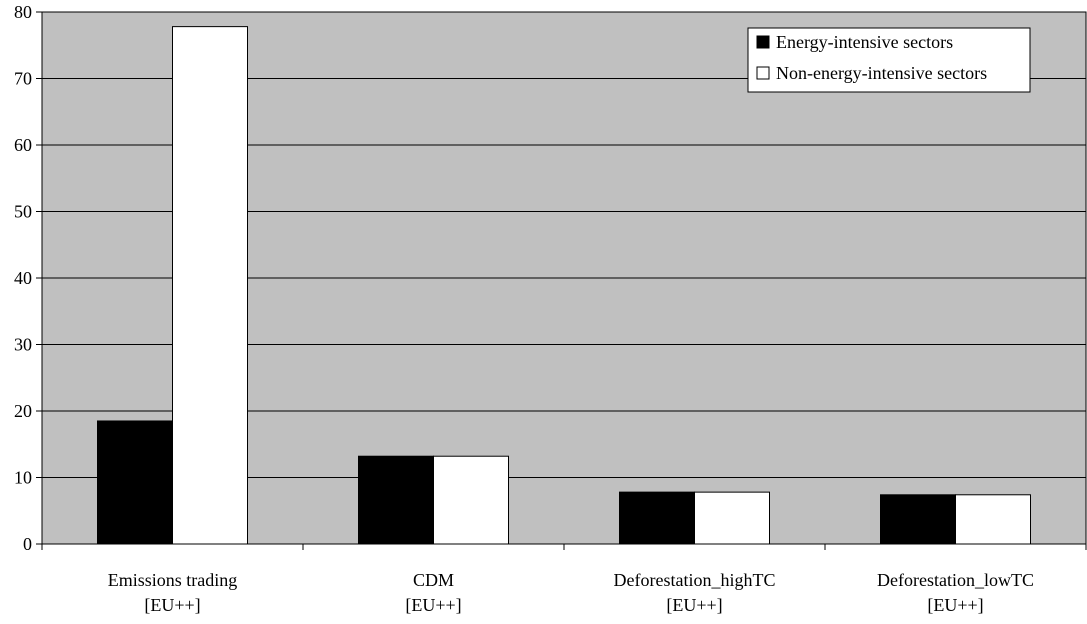  Describe the element at coordinates (433, 580) in the screenshot. I see `x-category-label: CDM` at that location.